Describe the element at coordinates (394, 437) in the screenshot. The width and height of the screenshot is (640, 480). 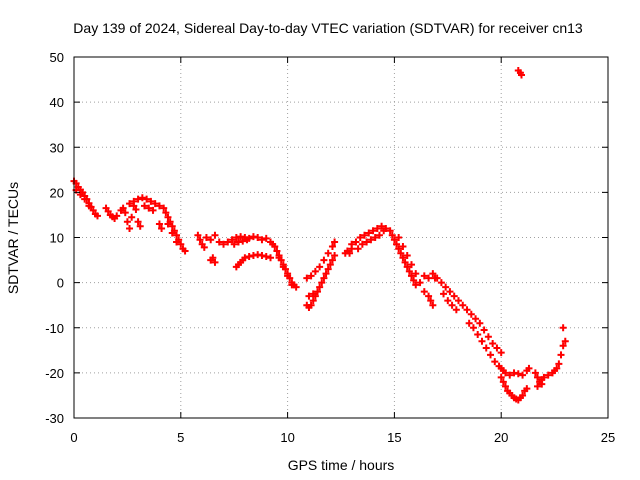
I see `x-tick-label: 15` at that location.